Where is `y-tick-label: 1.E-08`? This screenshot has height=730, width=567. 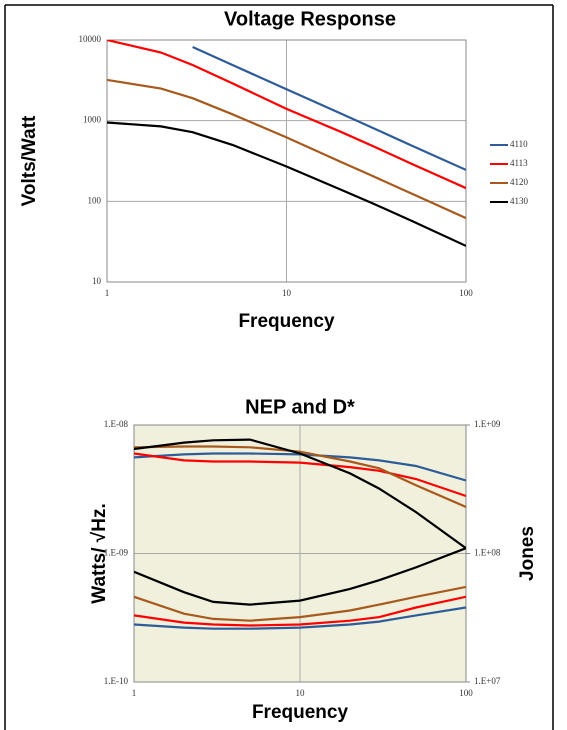 y-tick-label: 1.E-08 is located at coordinates (116, 424).